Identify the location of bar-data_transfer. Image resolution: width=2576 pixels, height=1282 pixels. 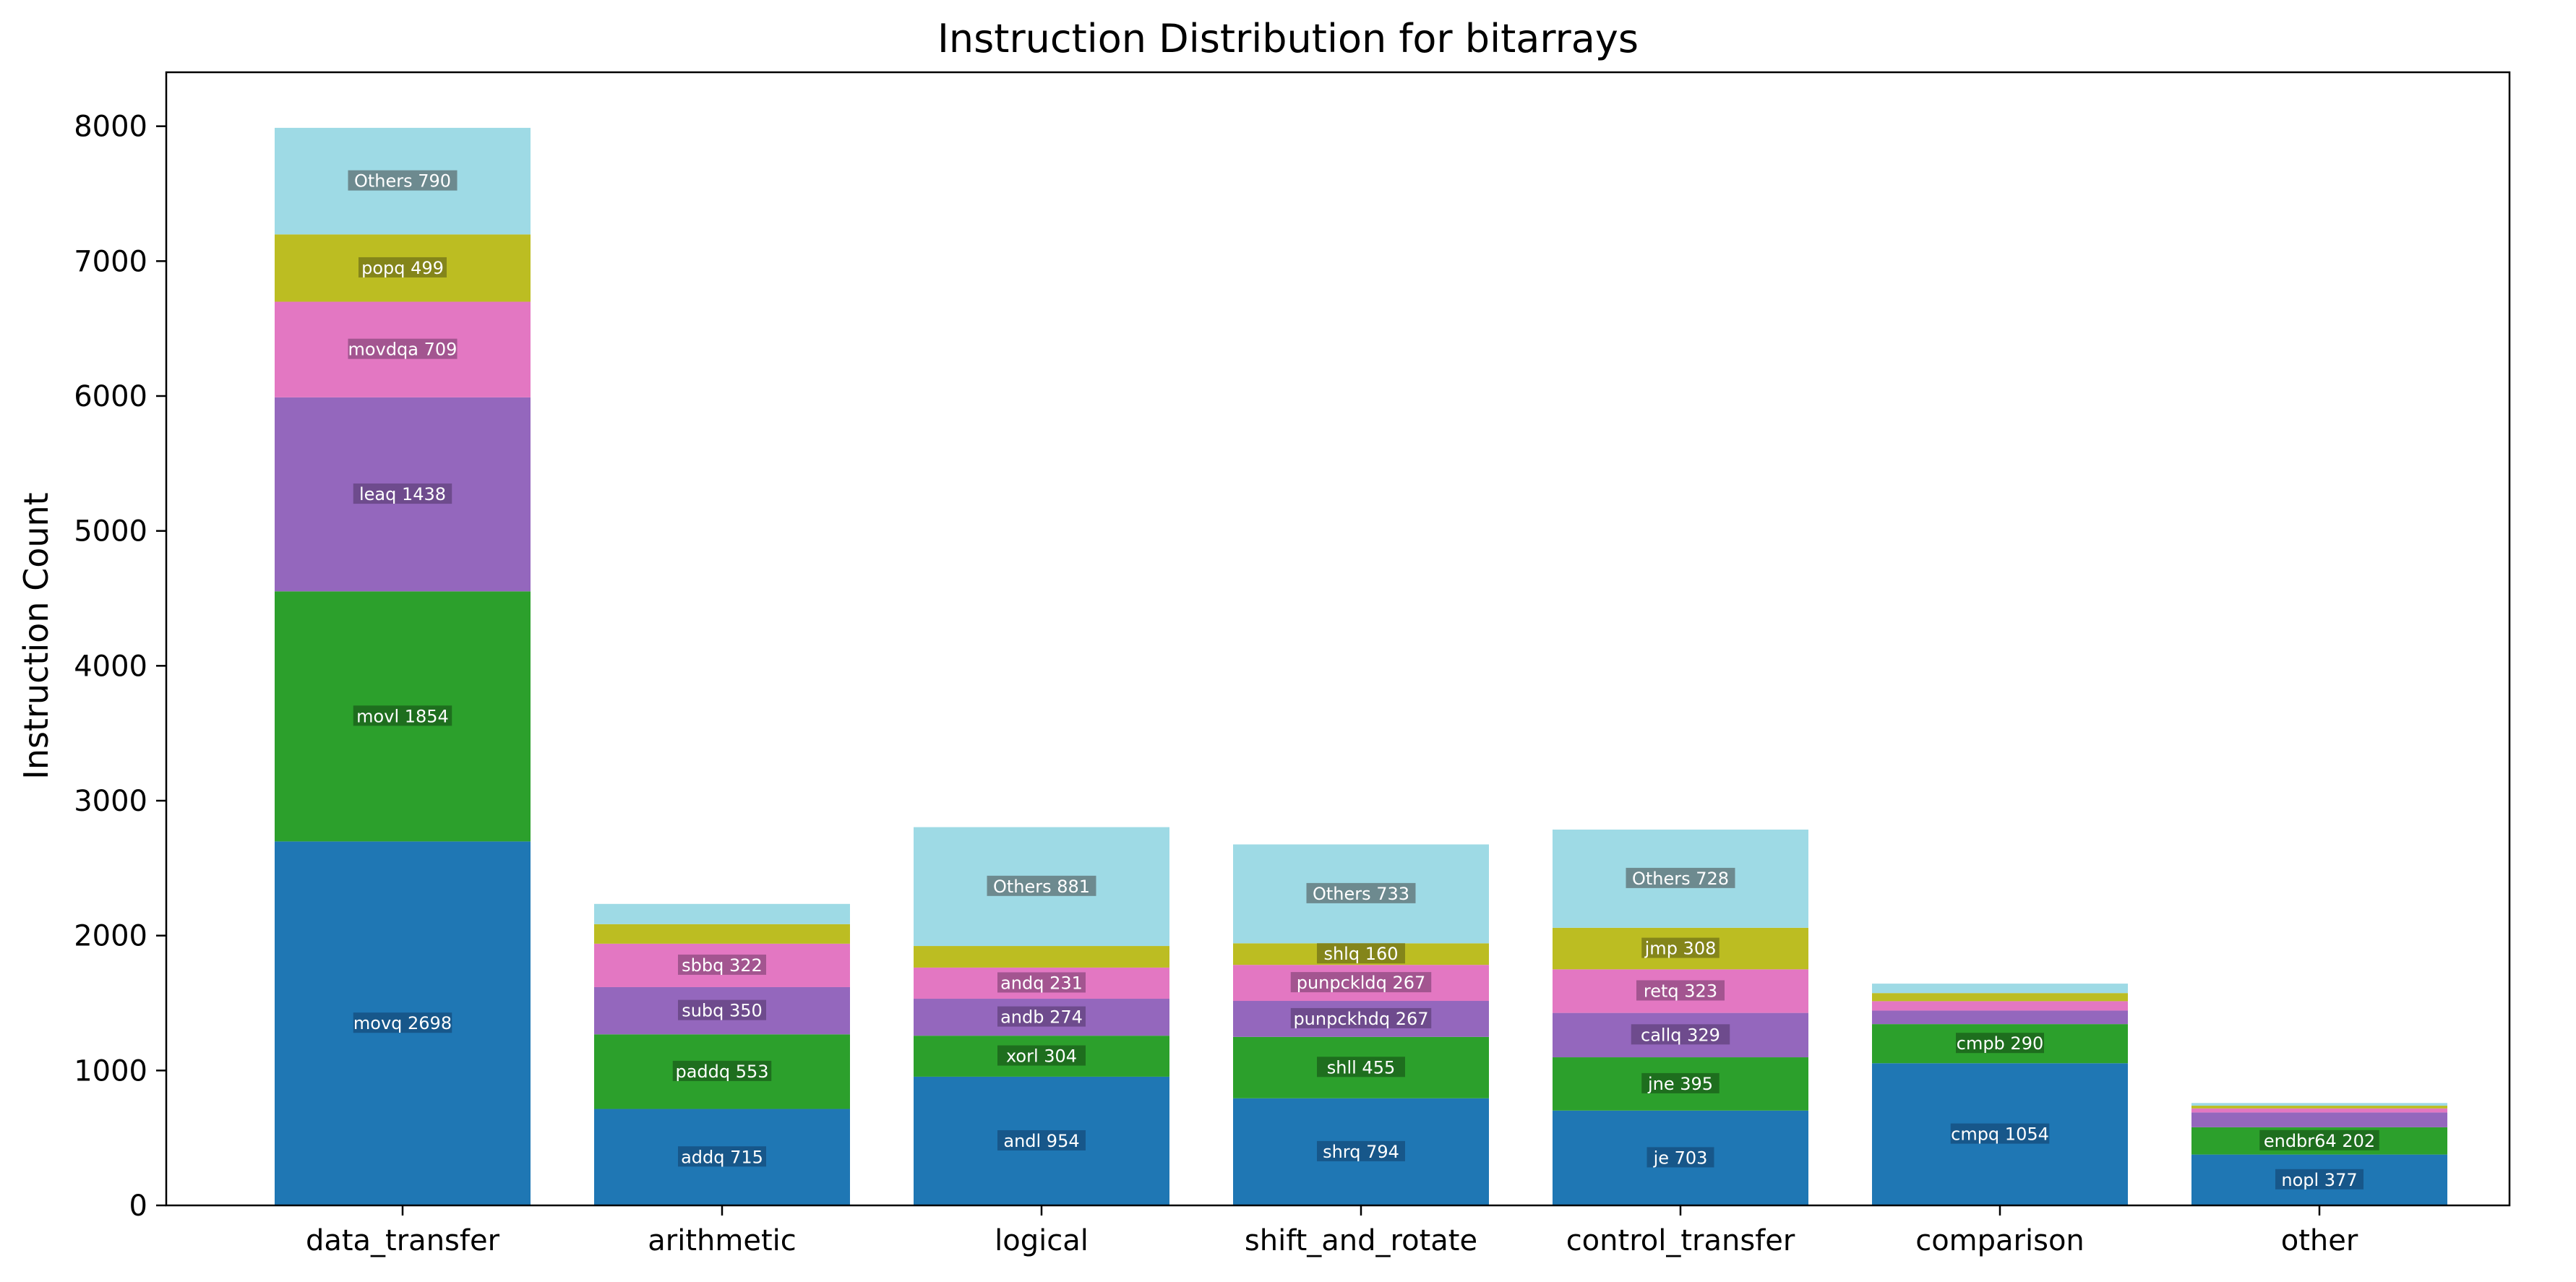
(403, 666).